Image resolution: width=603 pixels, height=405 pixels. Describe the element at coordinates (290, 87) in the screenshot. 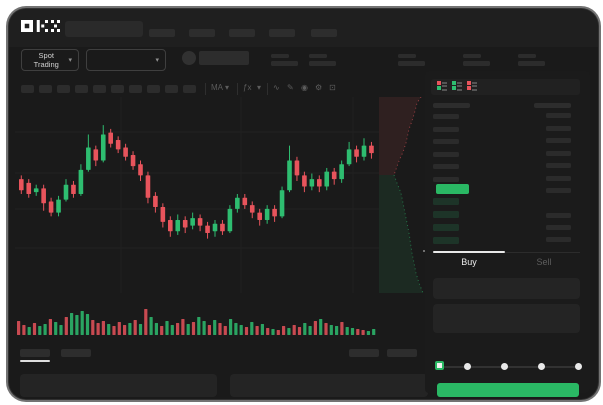

I see `draw-tool-icon: ✎` at that location.